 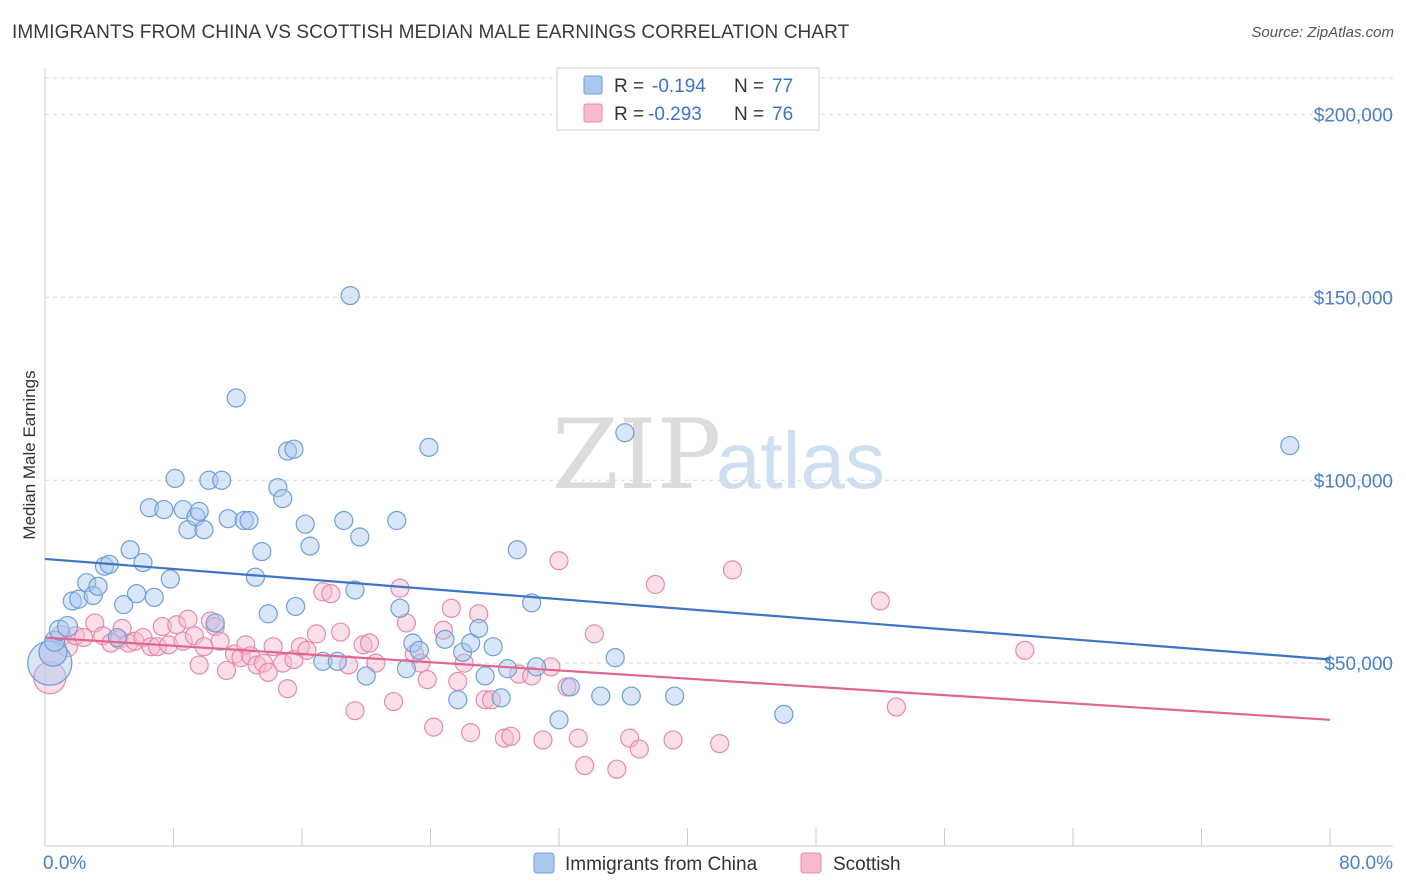 What do you see at coordinates (1353, 298) in the screenshot?
I see `y-tick-label: $150,000` at bounding box center [1353, 298].